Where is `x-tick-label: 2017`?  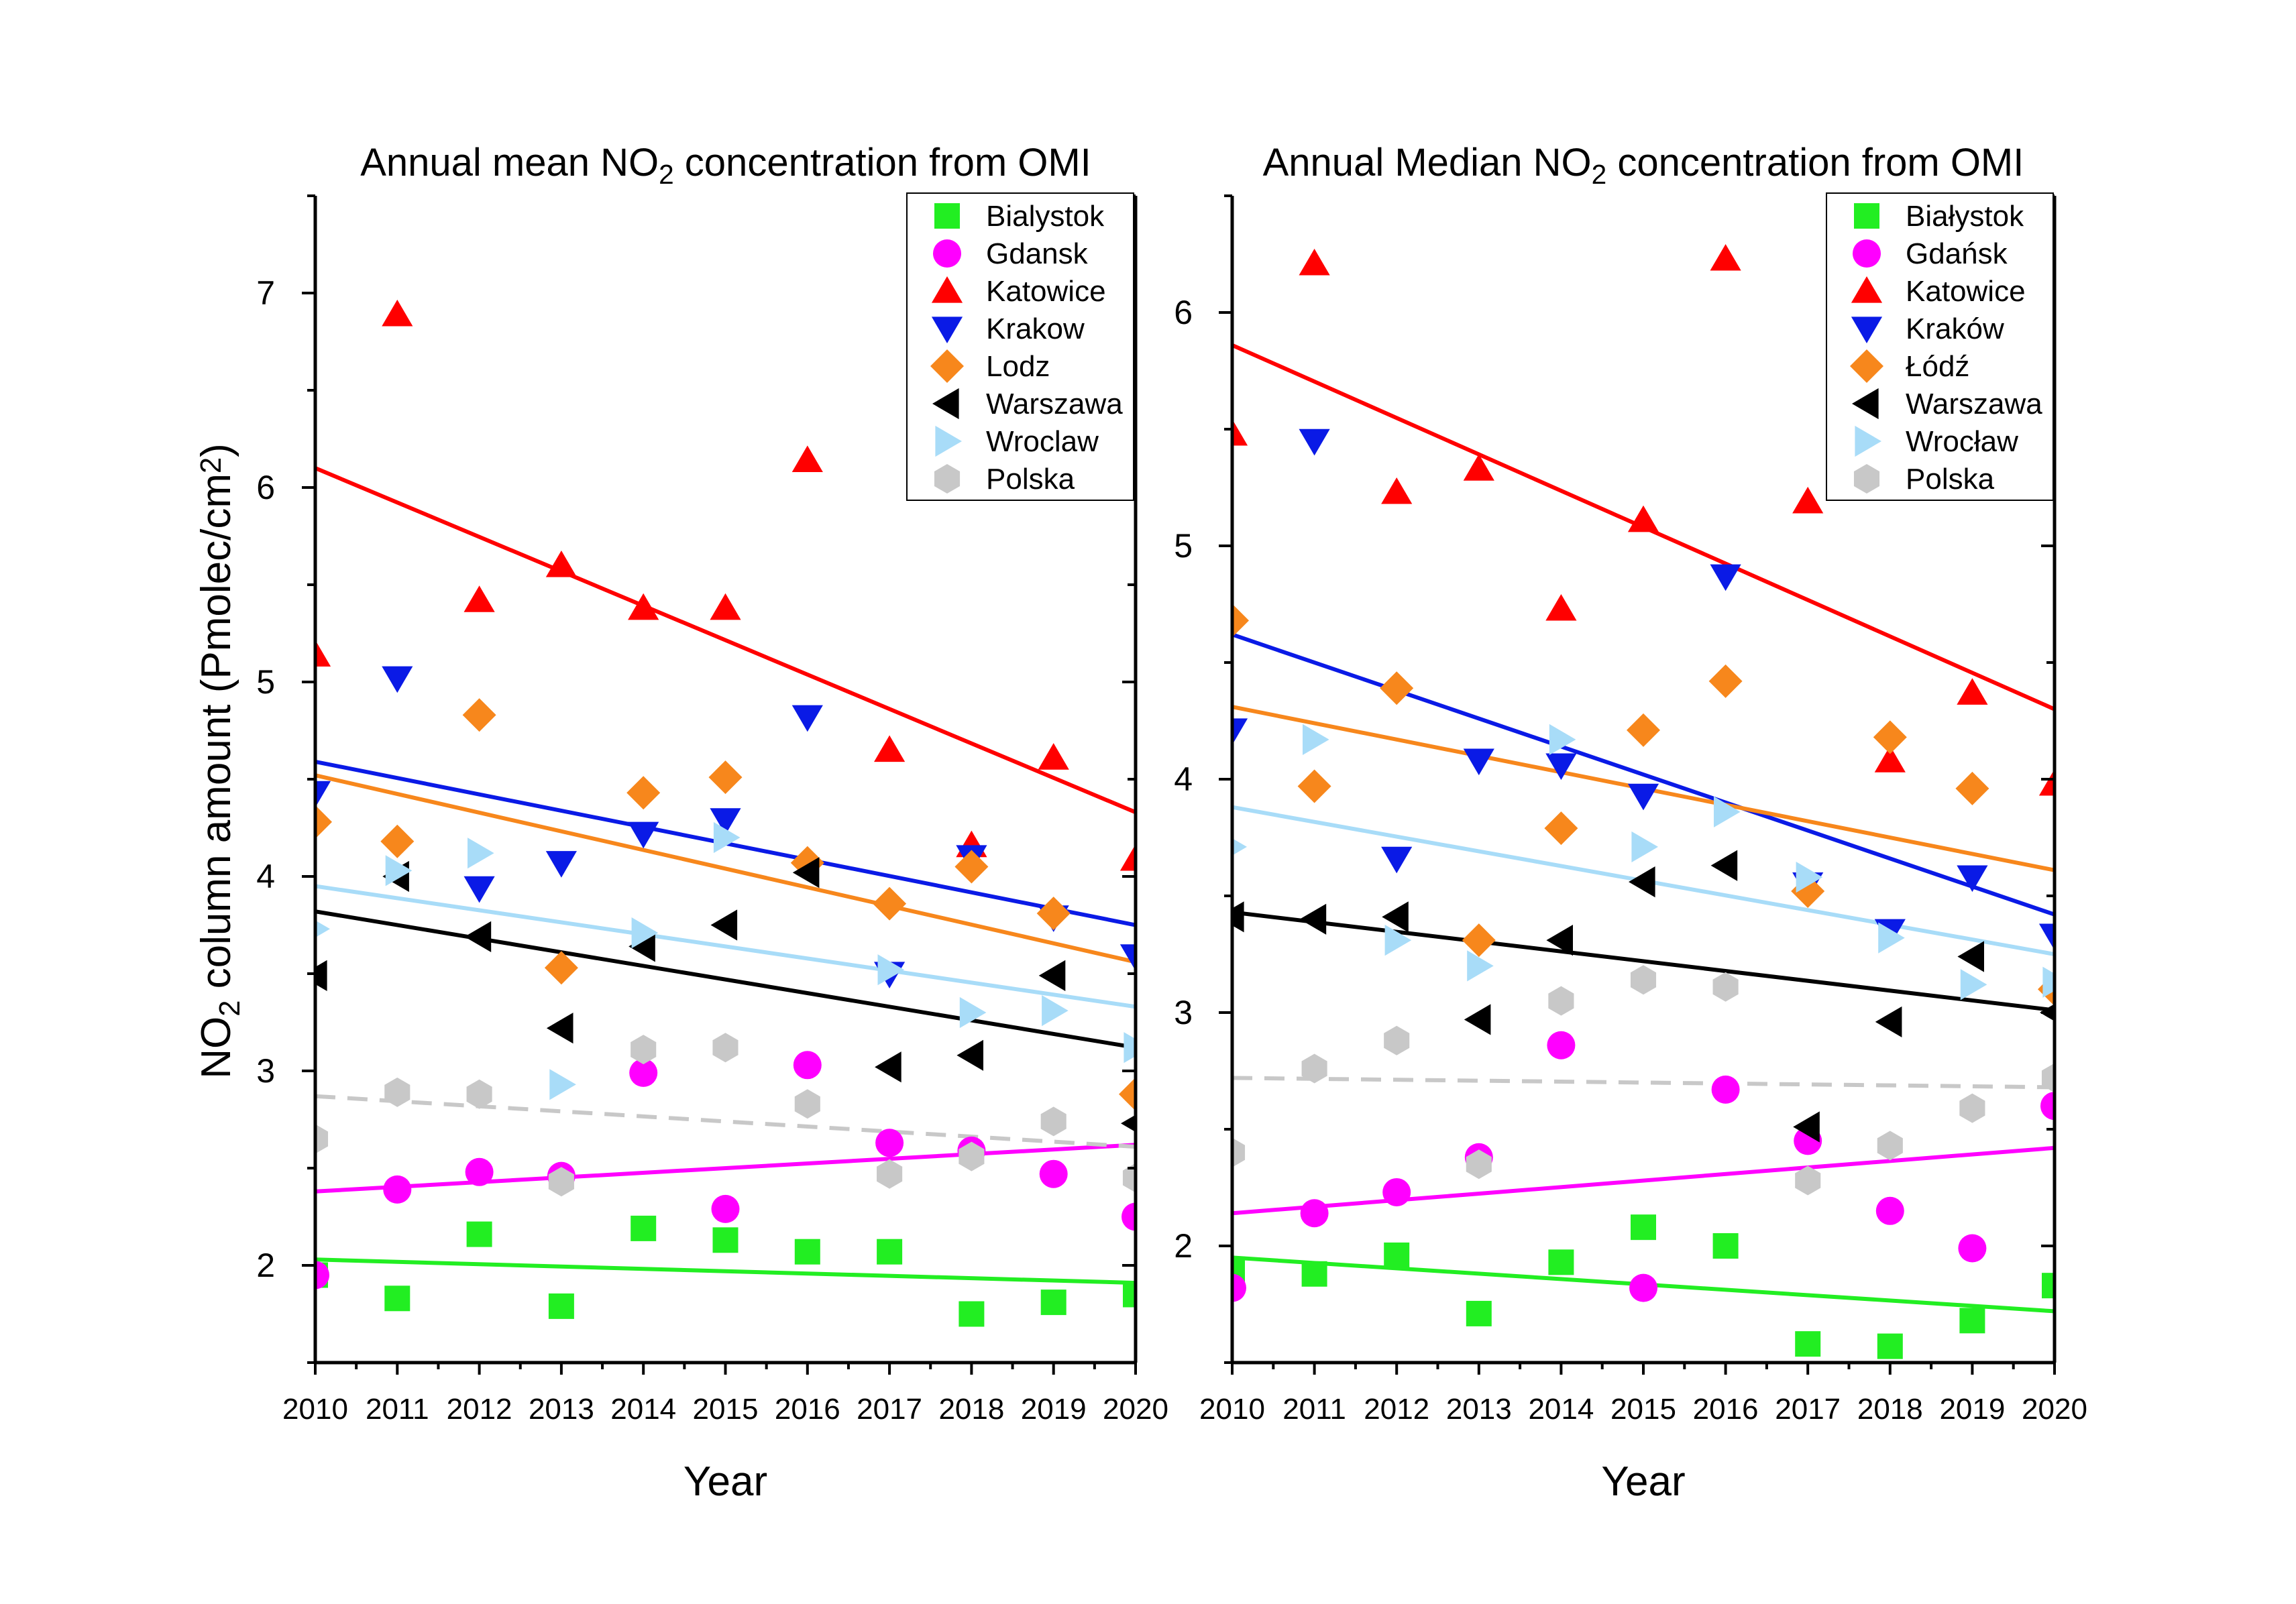 x-tick-label: 2017 is located at coordinates (1808, 1409).